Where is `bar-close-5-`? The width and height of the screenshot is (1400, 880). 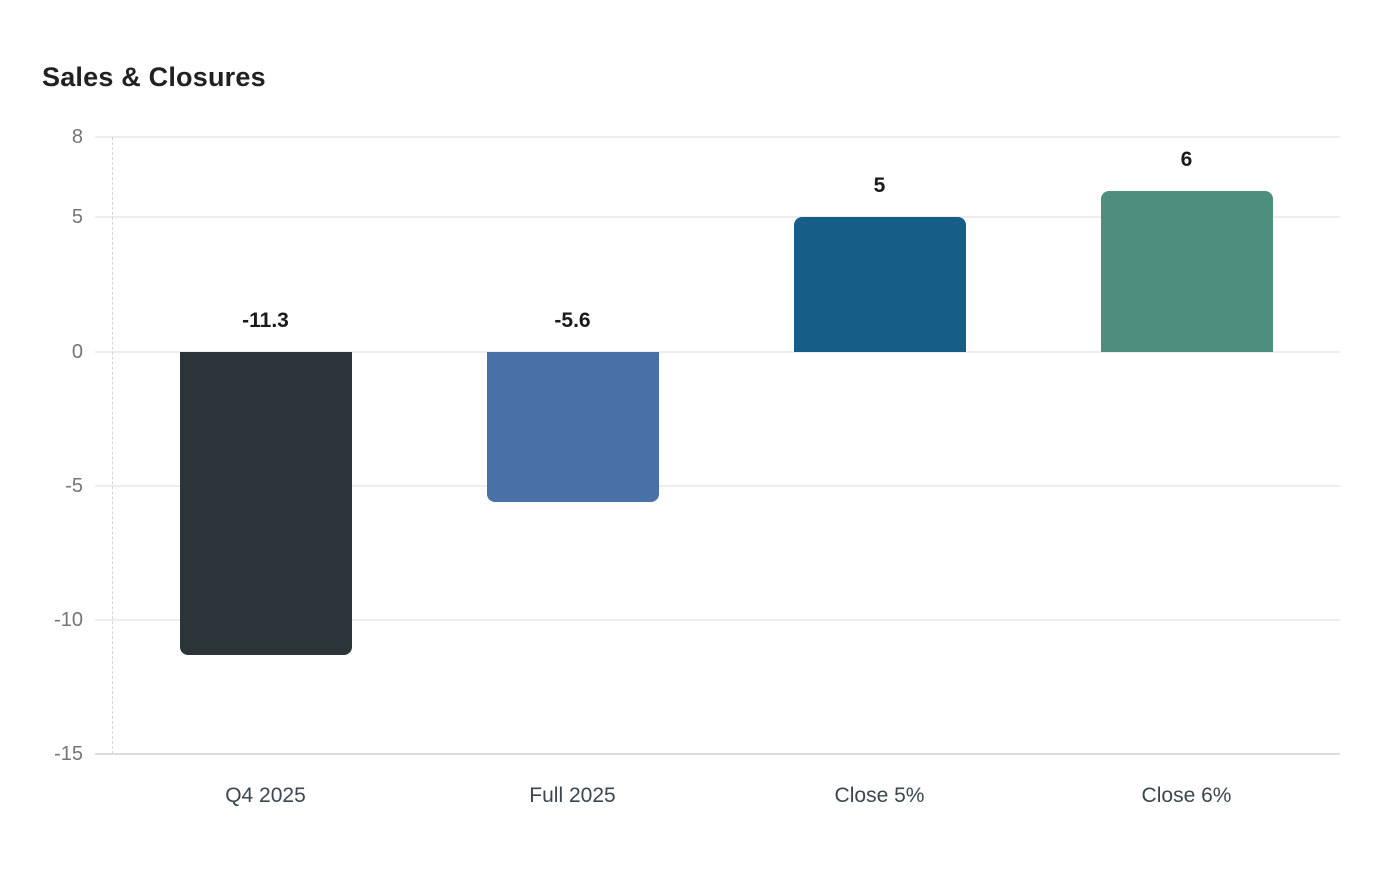 bar-close-5- is located at coordinates (879, 284).